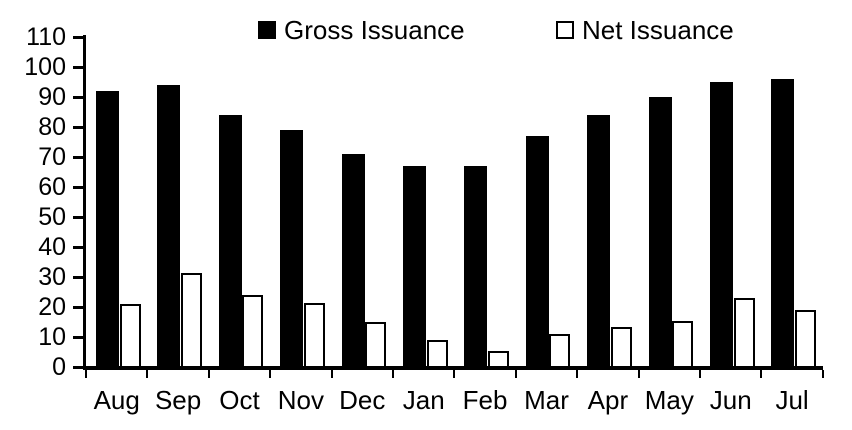  I want to click on y-axis-tick-label: 50, so click(52, 217).